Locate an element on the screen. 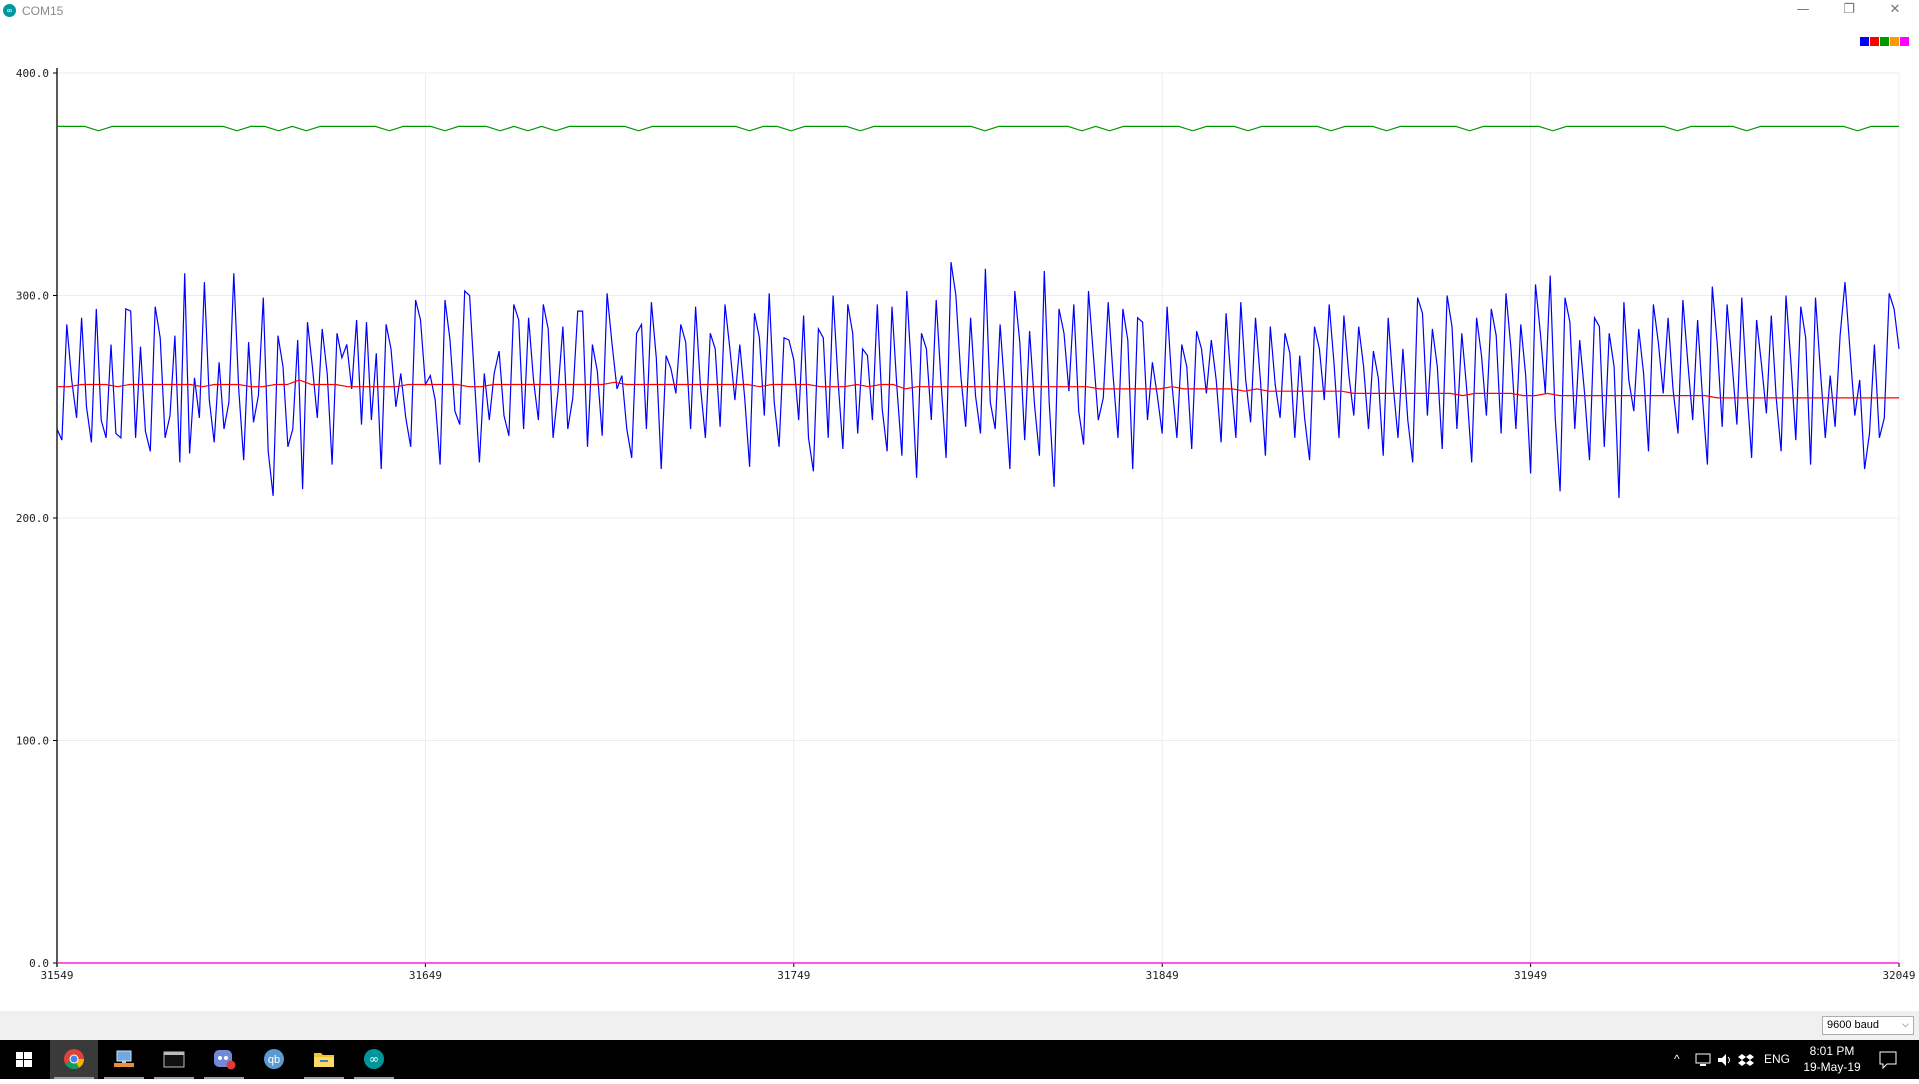 The height and width of the screenshot is (1084, 1919). chrome-logo-icon is located at coordinates (74, 1059).